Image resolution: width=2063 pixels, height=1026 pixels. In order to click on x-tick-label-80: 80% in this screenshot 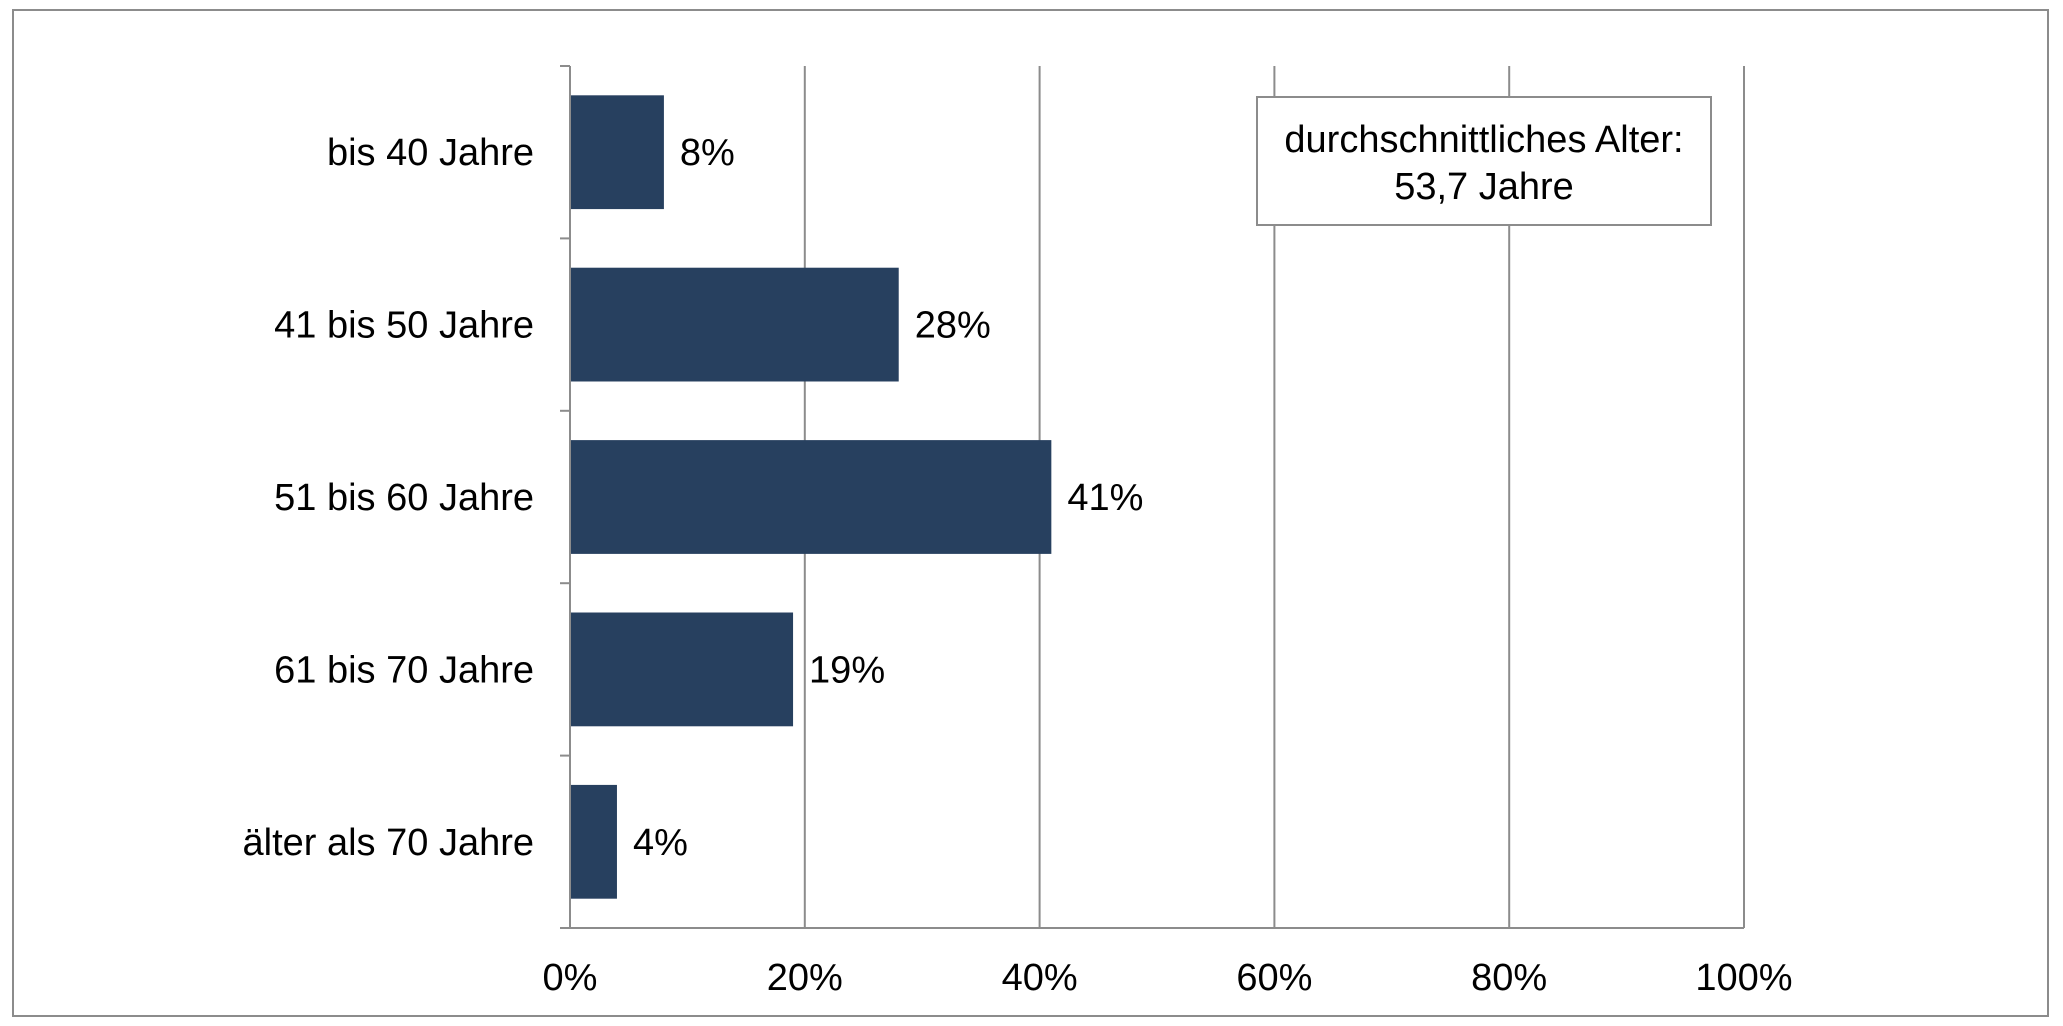, I will do `click(1509, 978)`.